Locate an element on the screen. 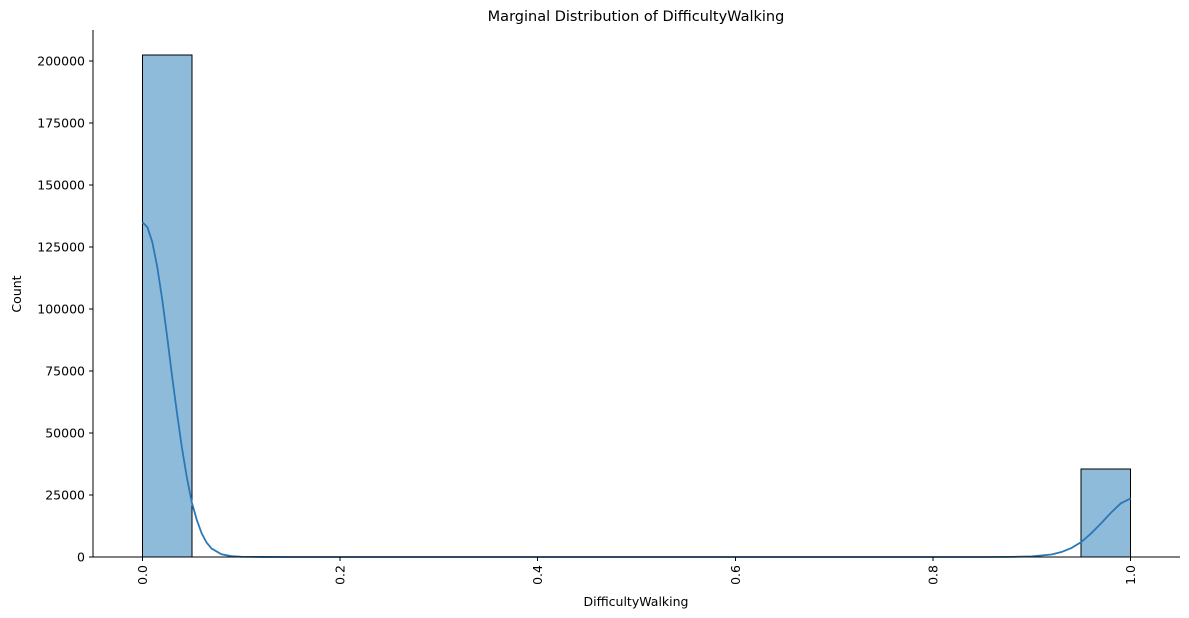 Image resolution: width=1189 pixels, height=618 pixels. y-tick-label: 100000 is located at coordinates (61, 309).